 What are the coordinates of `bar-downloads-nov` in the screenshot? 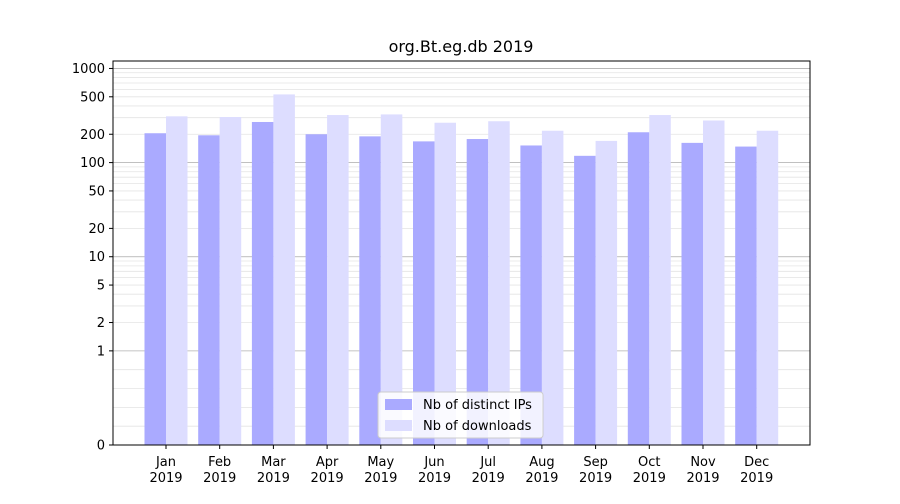 It's located at (714, 283).